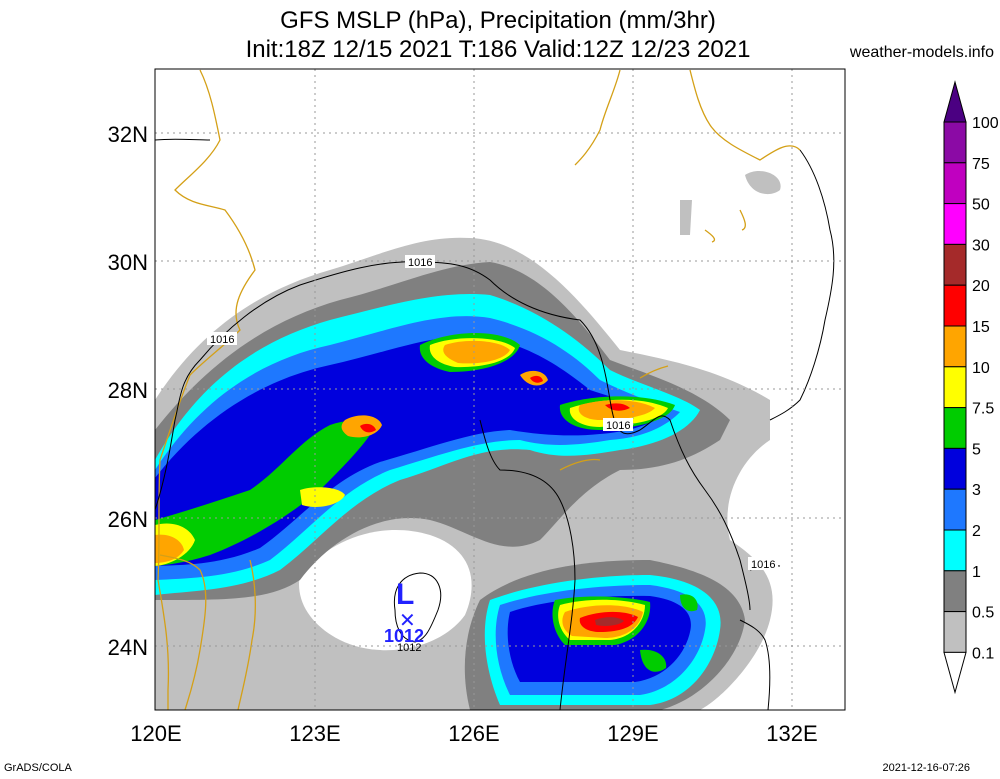  I want to click on lat-label: 32N, so click(128, 134).